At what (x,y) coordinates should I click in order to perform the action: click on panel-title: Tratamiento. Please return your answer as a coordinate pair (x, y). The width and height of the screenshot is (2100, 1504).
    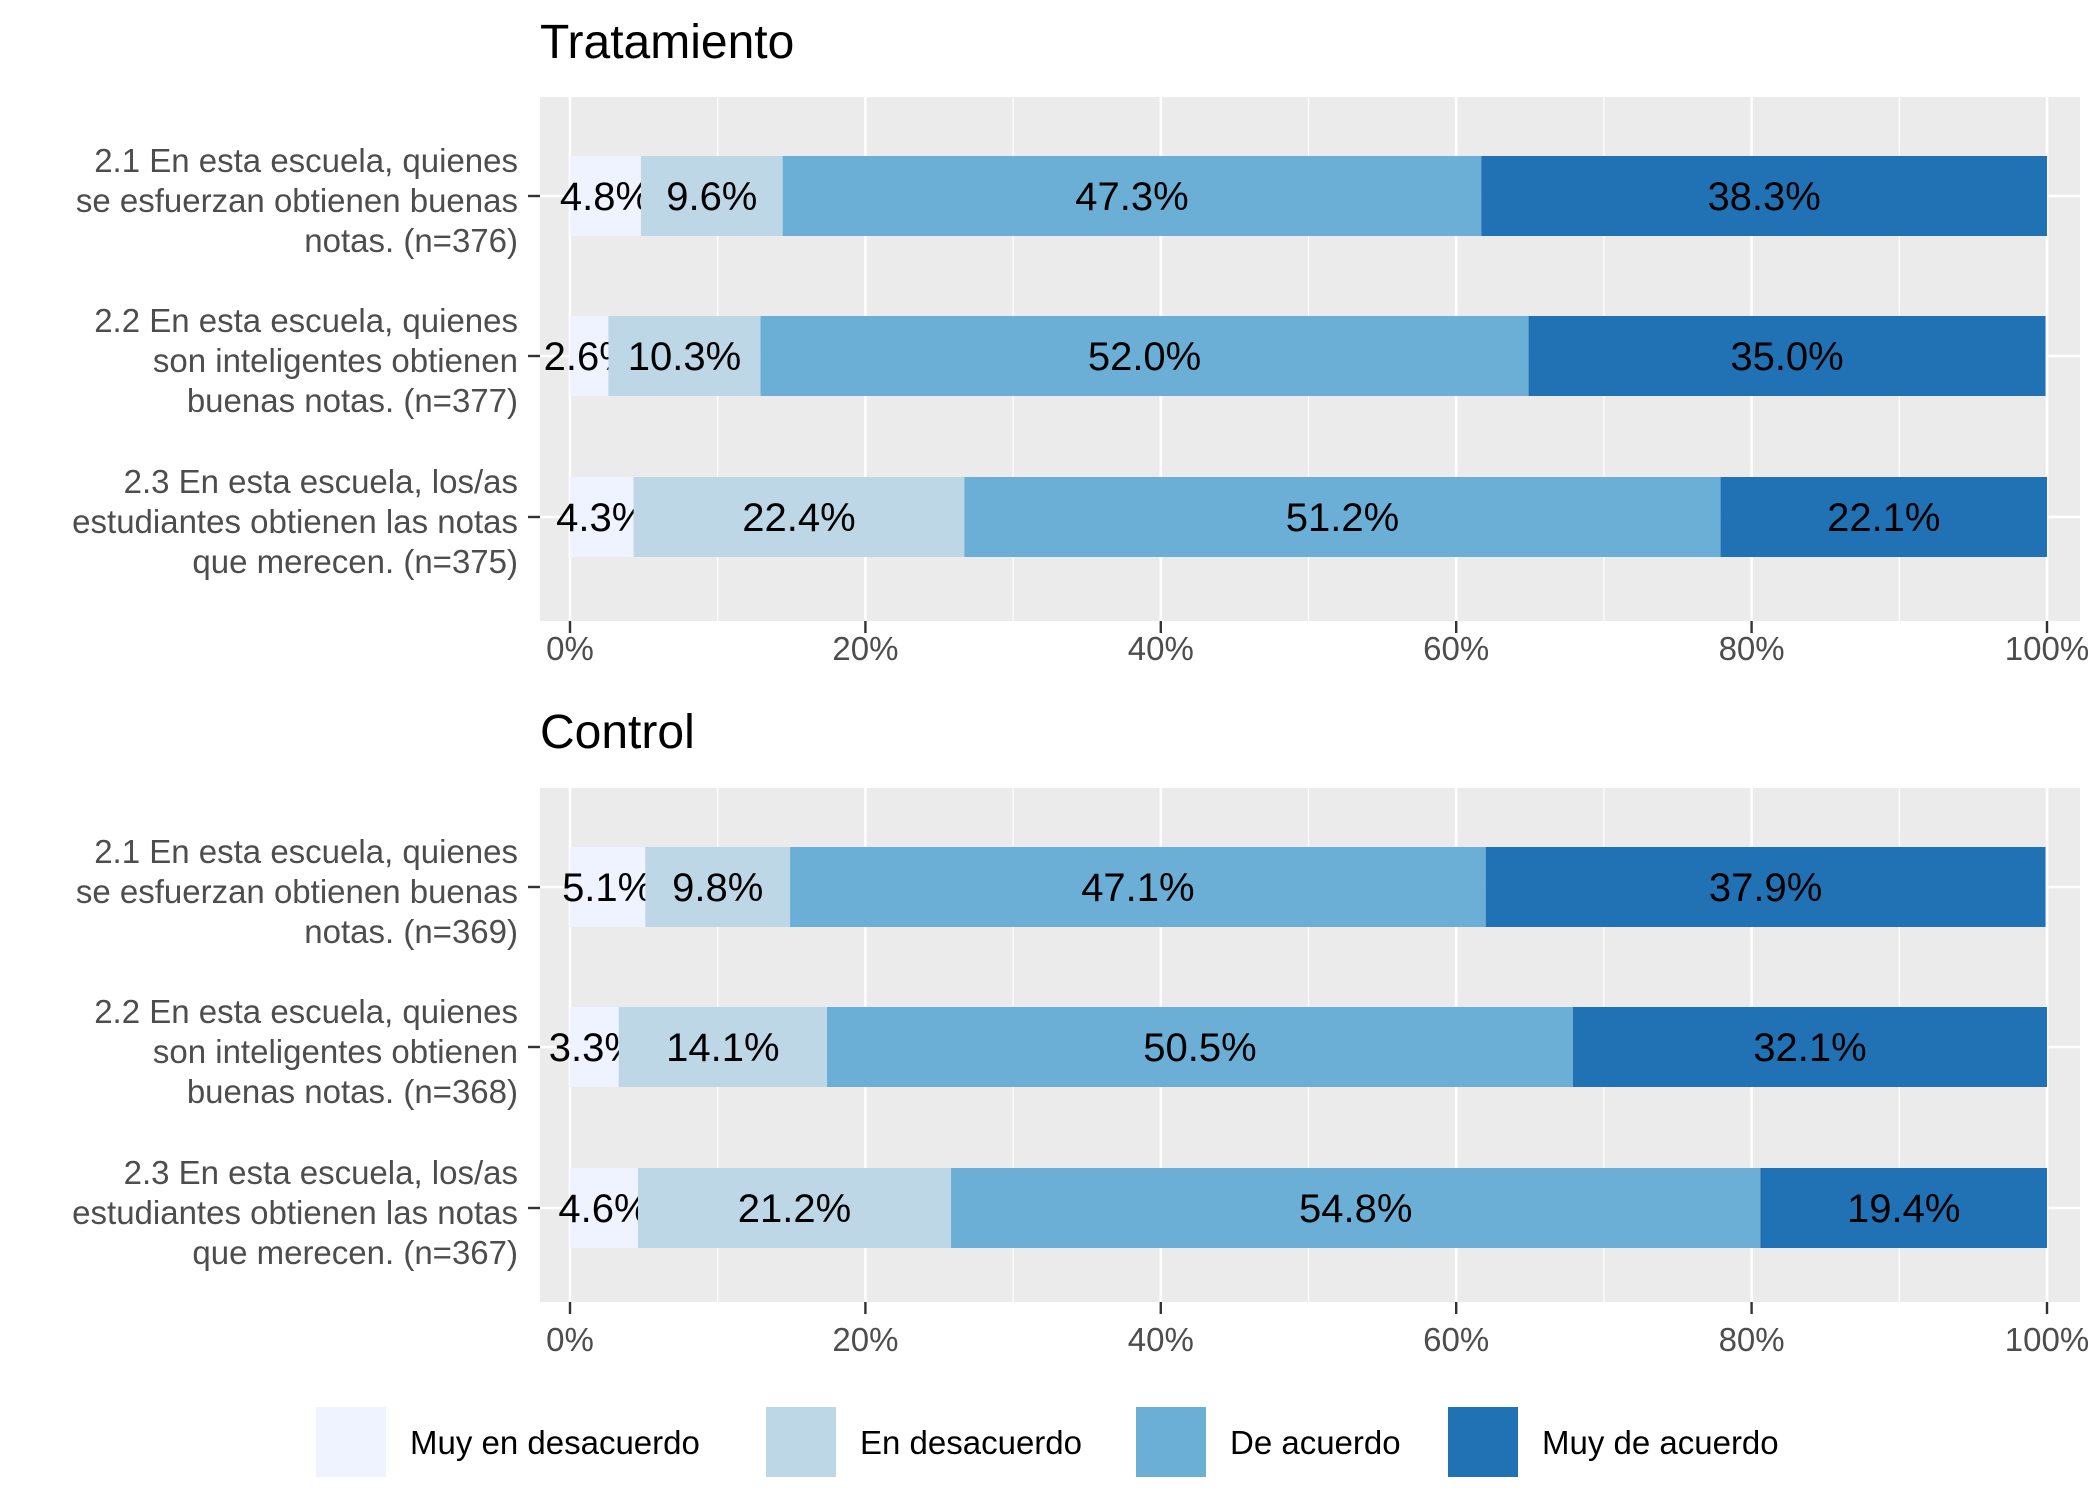
    Looking at the image, I should click on (667, 42).